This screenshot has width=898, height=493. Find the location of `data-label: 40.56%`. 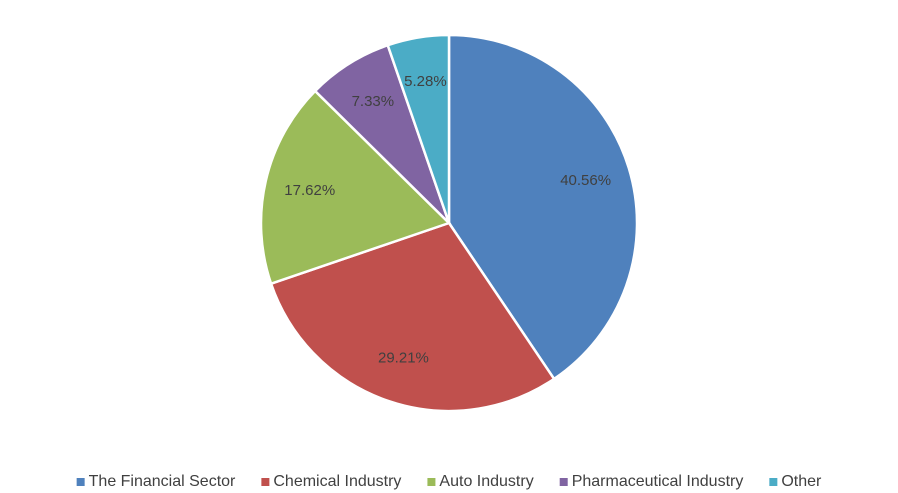

data-label: 40.56% is located at coordinates (585, 180).